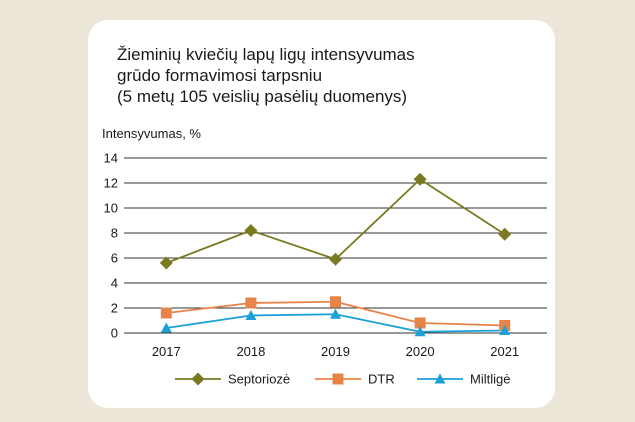  I want to click on x-tick-label: 2019, so click(335, 351).